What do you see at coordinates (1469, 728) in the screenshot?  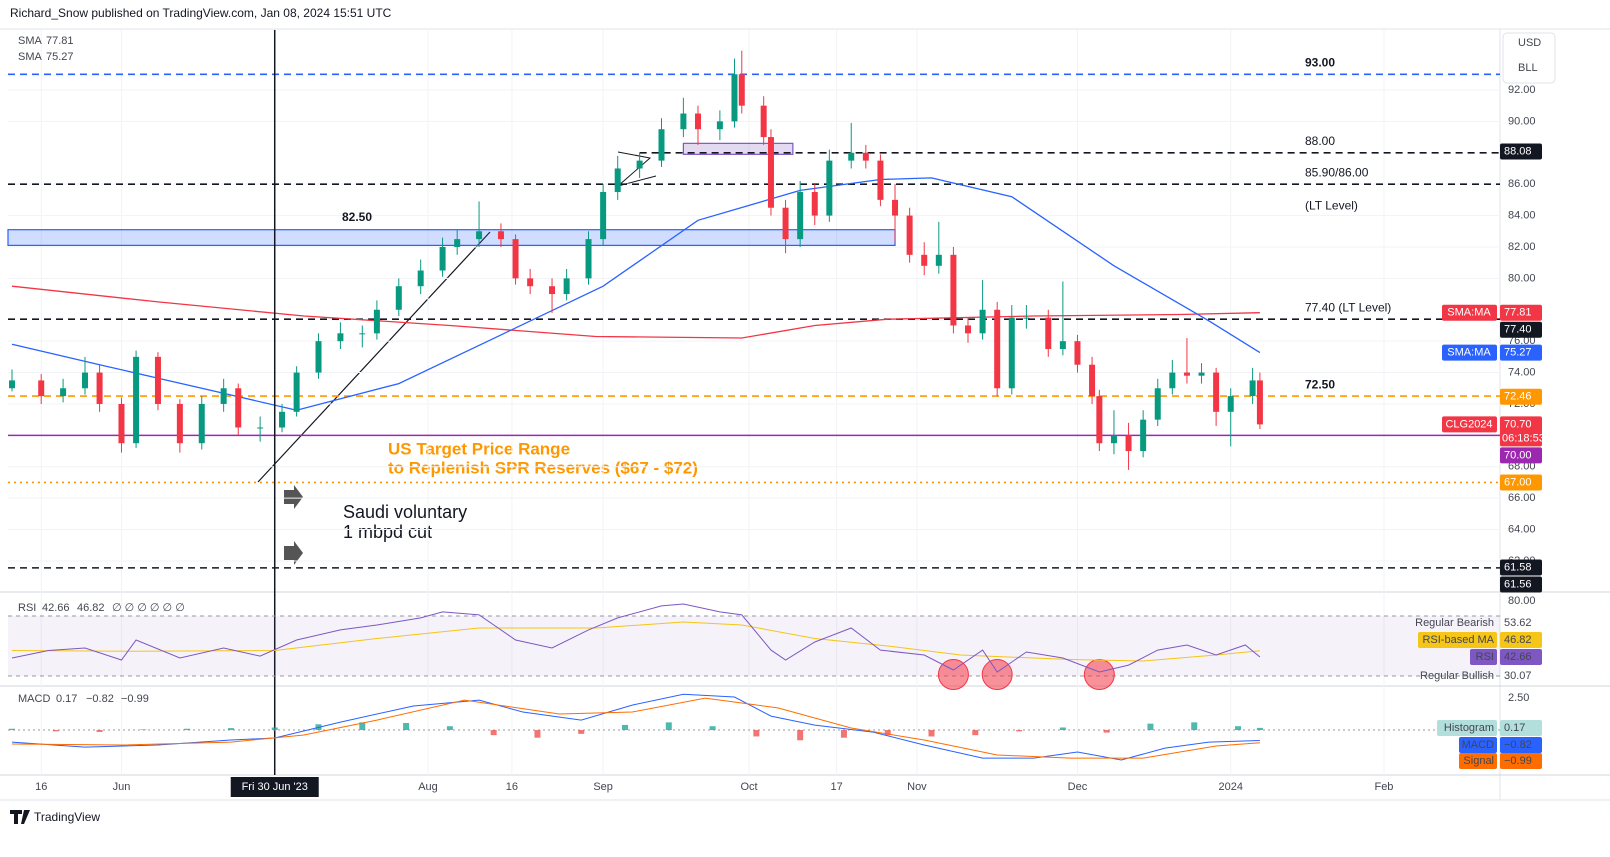 I see `indicator-tag-name: Histogram` at bounding box center [1469, 728].